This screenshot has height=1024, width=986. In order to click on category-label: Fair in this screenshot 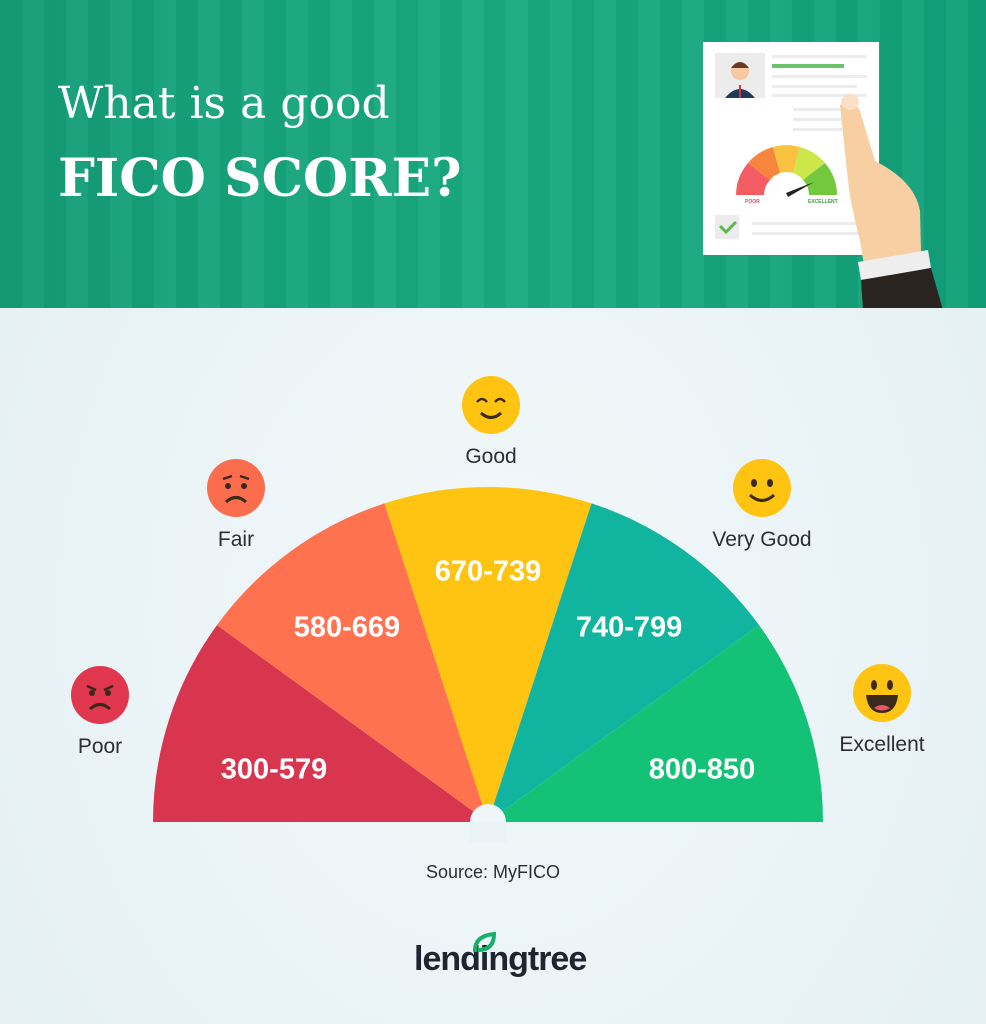, I will do `click(236, 539)`.